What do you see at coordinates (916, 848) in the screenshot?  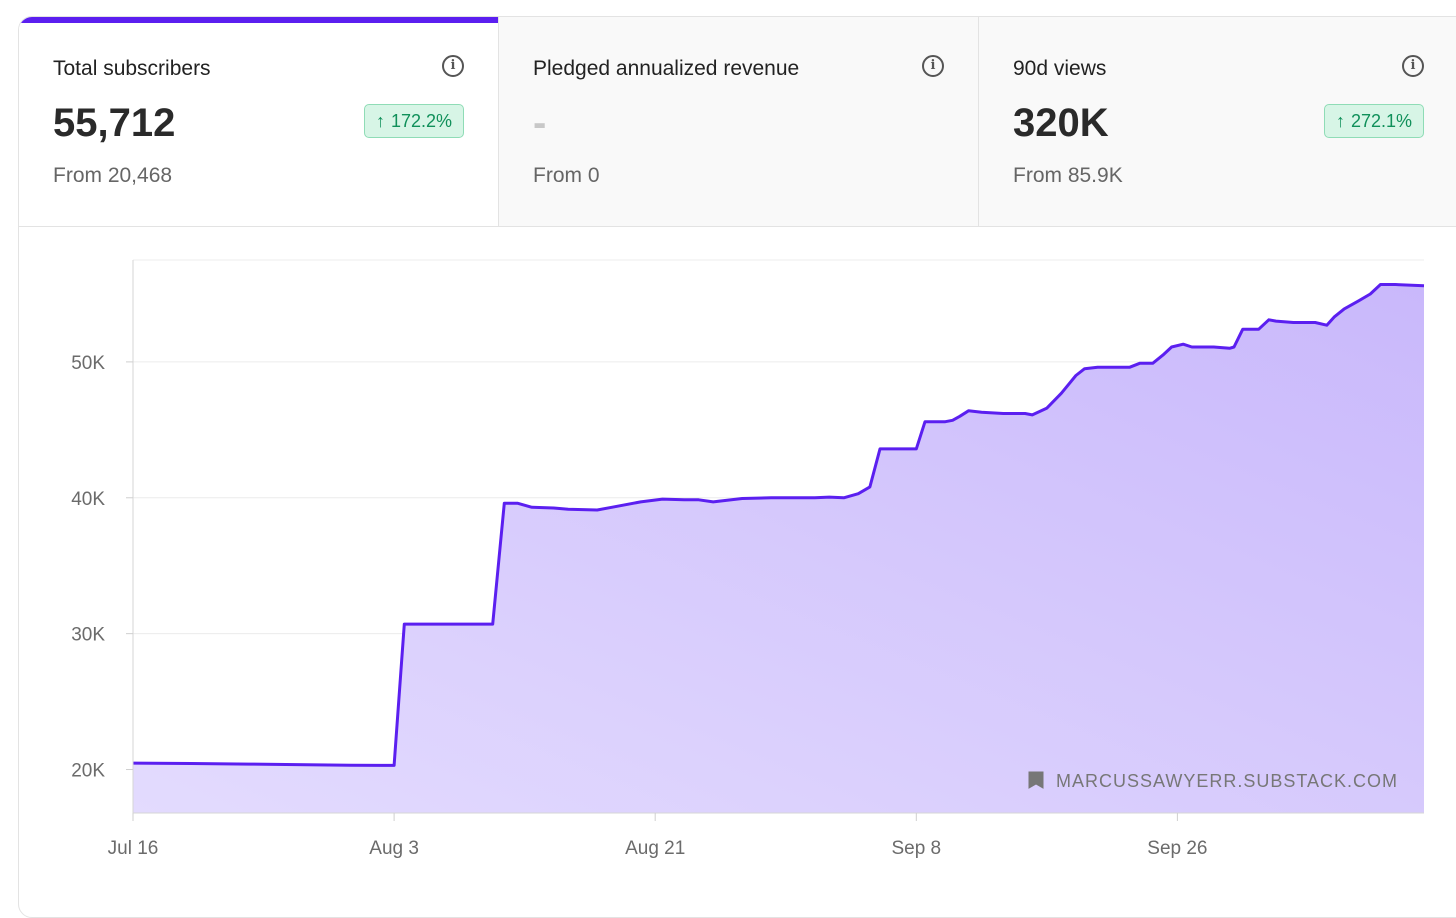 I see `x-tick-label: Sep 8` at bounding box center [916, 848].